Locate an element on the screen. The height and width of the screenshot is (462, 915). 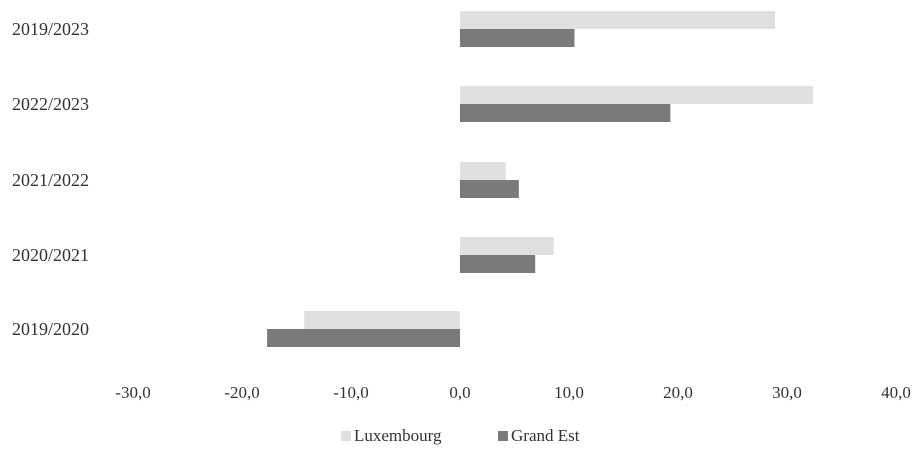
x-tick-label: 10,0 is located at coordinates (569, 392).